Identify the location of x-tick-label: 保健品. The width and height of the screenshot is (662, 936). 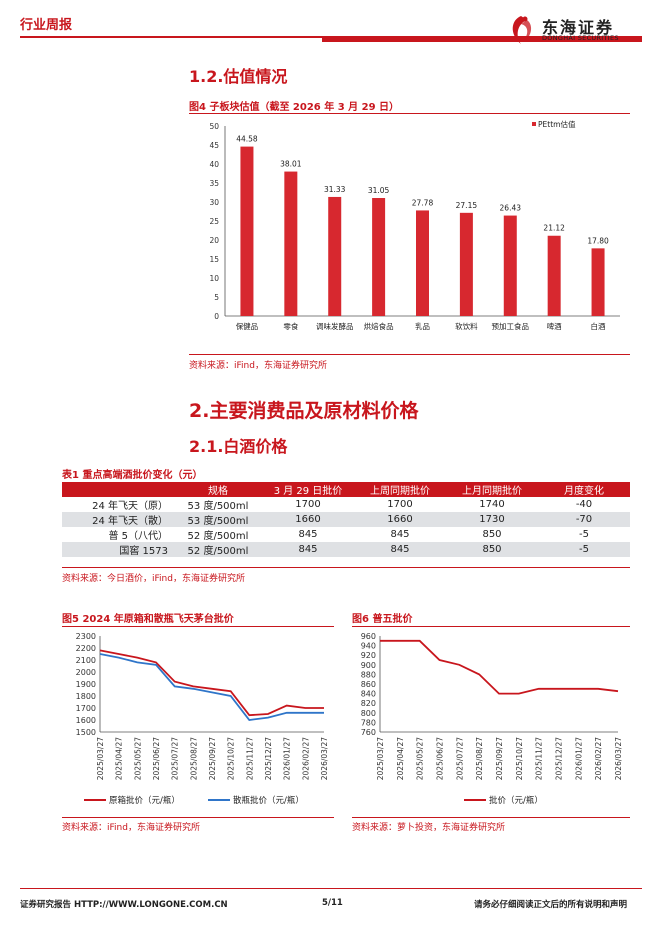
(247, 326).